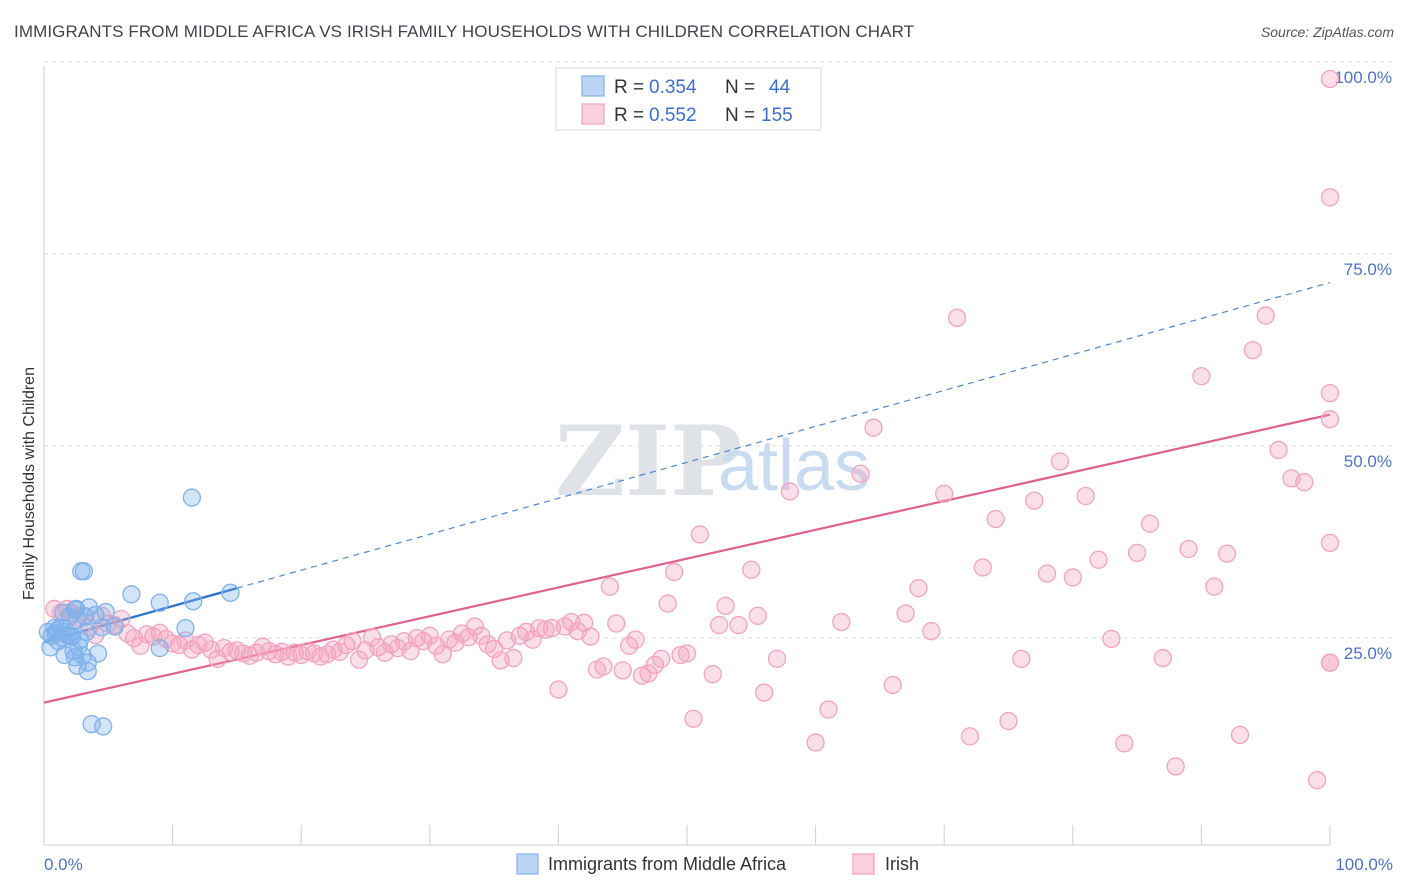  Describe the element at coordinates (648, 461) in the screenshot. I see `watermark-zip: ZIP` at that location.